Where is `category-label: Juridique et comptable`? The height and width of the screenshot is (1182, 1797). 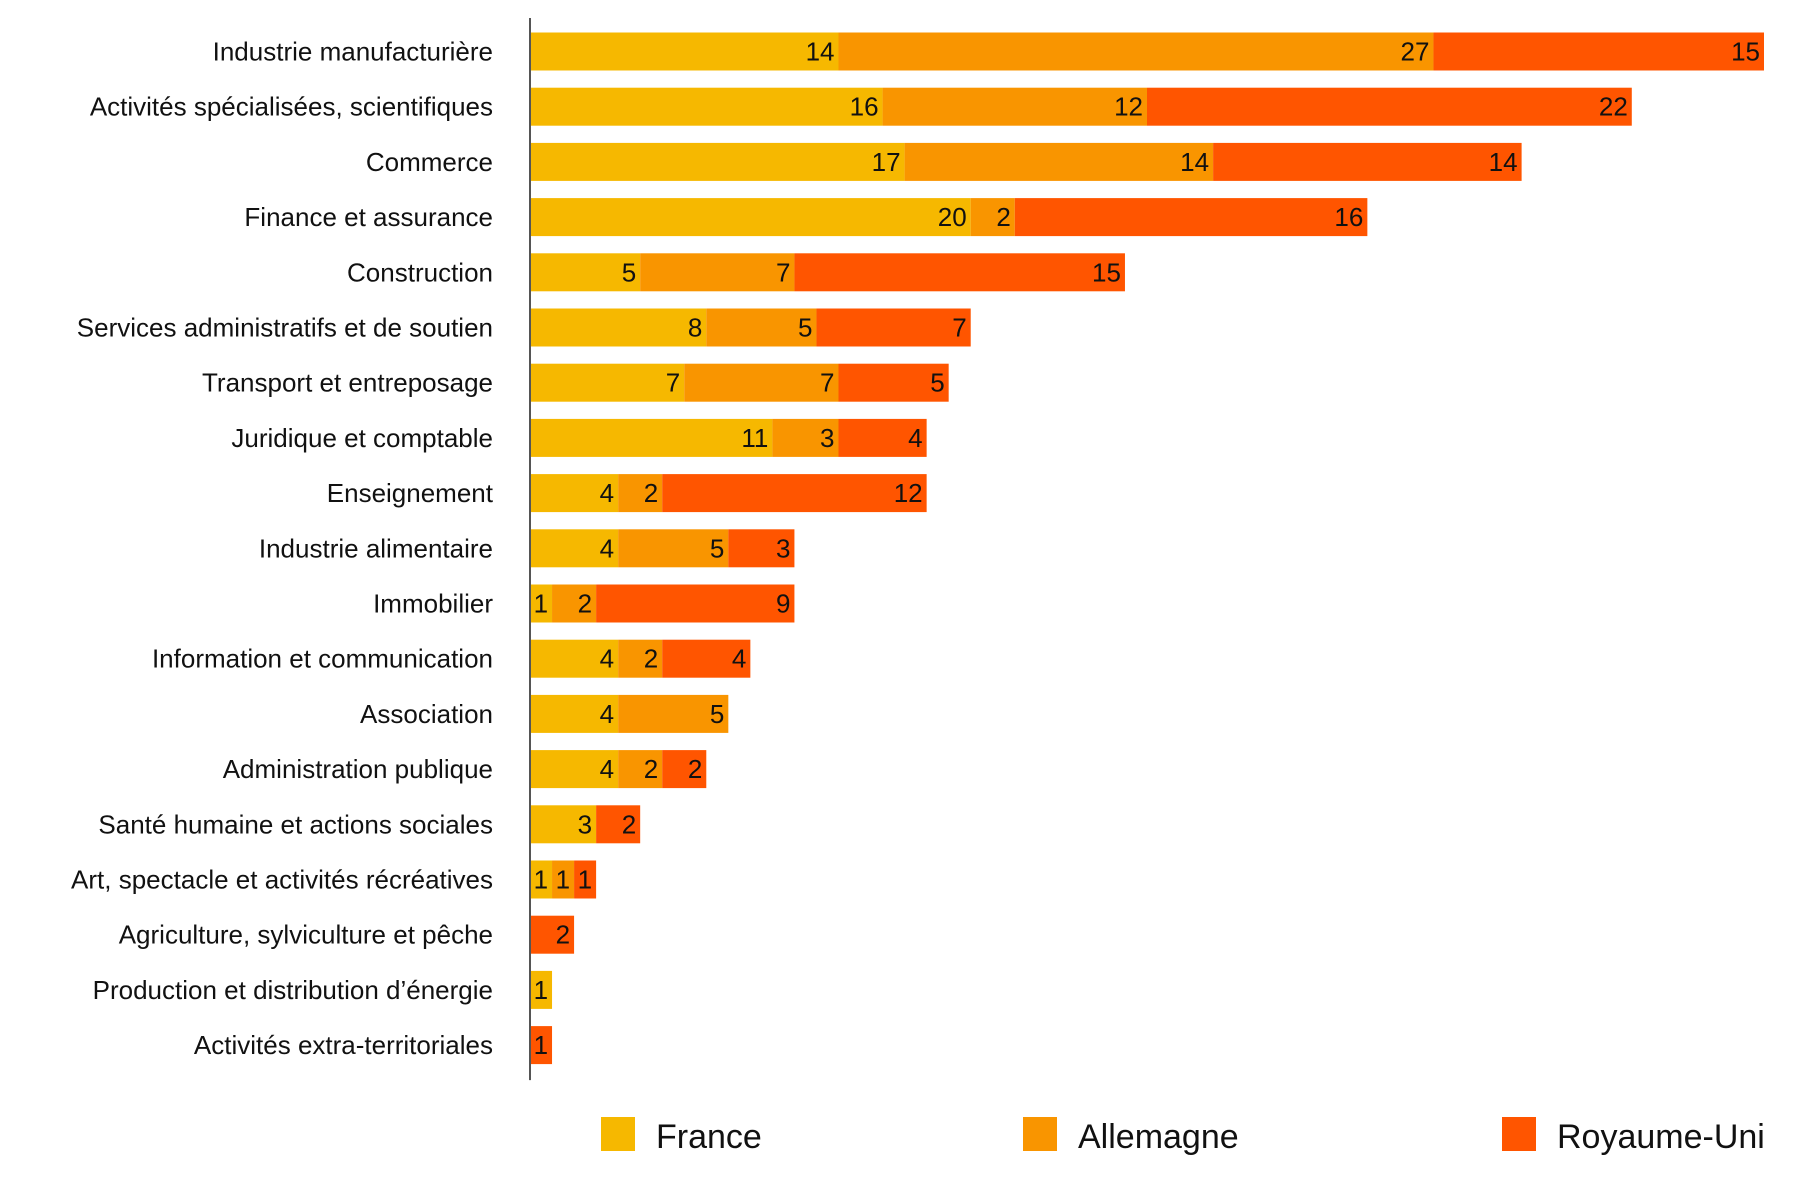
category-label: Juridique et comptable is located at coordinates (362, 438).